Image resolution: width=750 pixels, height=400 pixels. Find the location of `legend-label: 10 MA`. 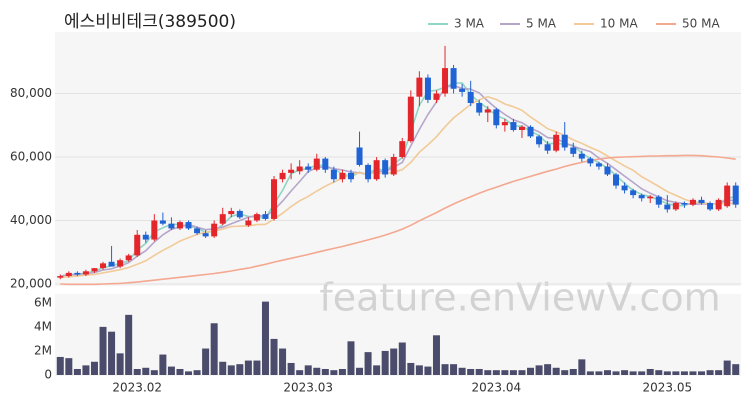

legend-label: 10 MA is located at coordinates (619, 24).